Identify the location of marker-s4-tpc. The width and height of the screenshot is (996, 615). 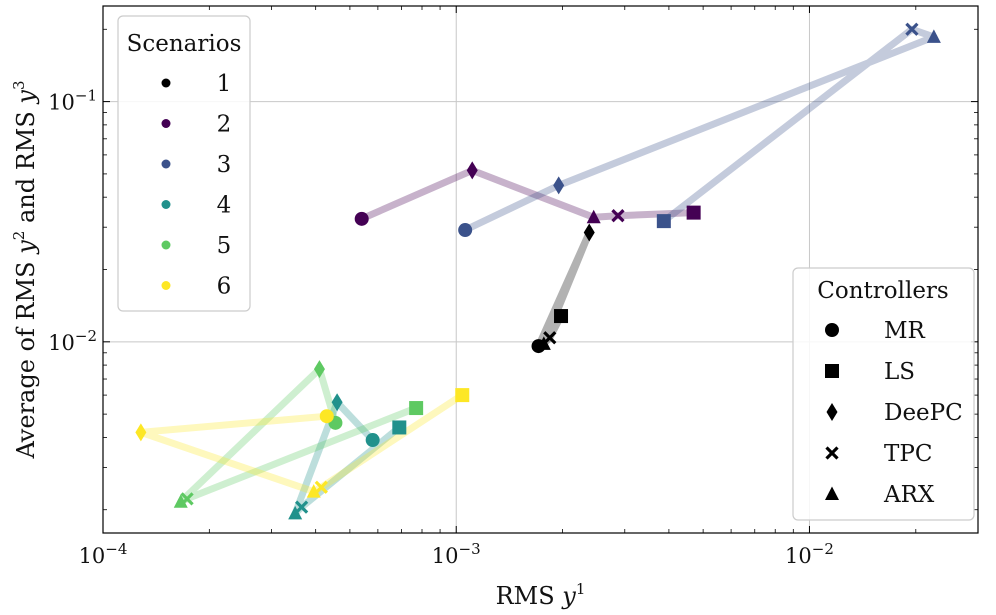
(301, 507).